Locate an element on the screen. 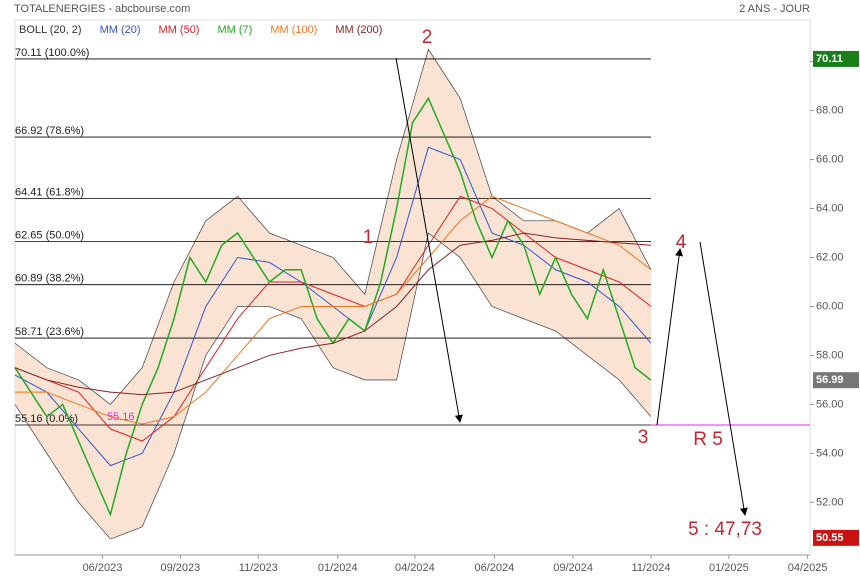 The width and height of the screenshot is (860, 585). x-tick-label: 09/2024 is located at coordinates (573, 568).